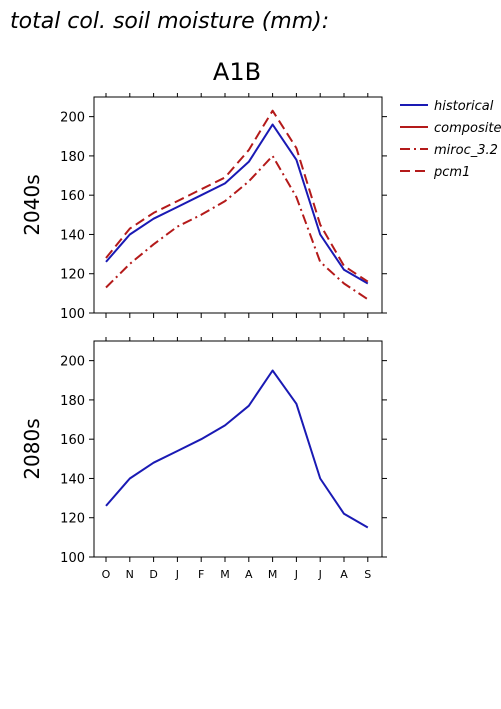 This screenshot has height=709, width=501. What do you see at coordinates (32, 204) in the screenshot?
I see `row-label: 2040s` at bounding box center [32, 204].